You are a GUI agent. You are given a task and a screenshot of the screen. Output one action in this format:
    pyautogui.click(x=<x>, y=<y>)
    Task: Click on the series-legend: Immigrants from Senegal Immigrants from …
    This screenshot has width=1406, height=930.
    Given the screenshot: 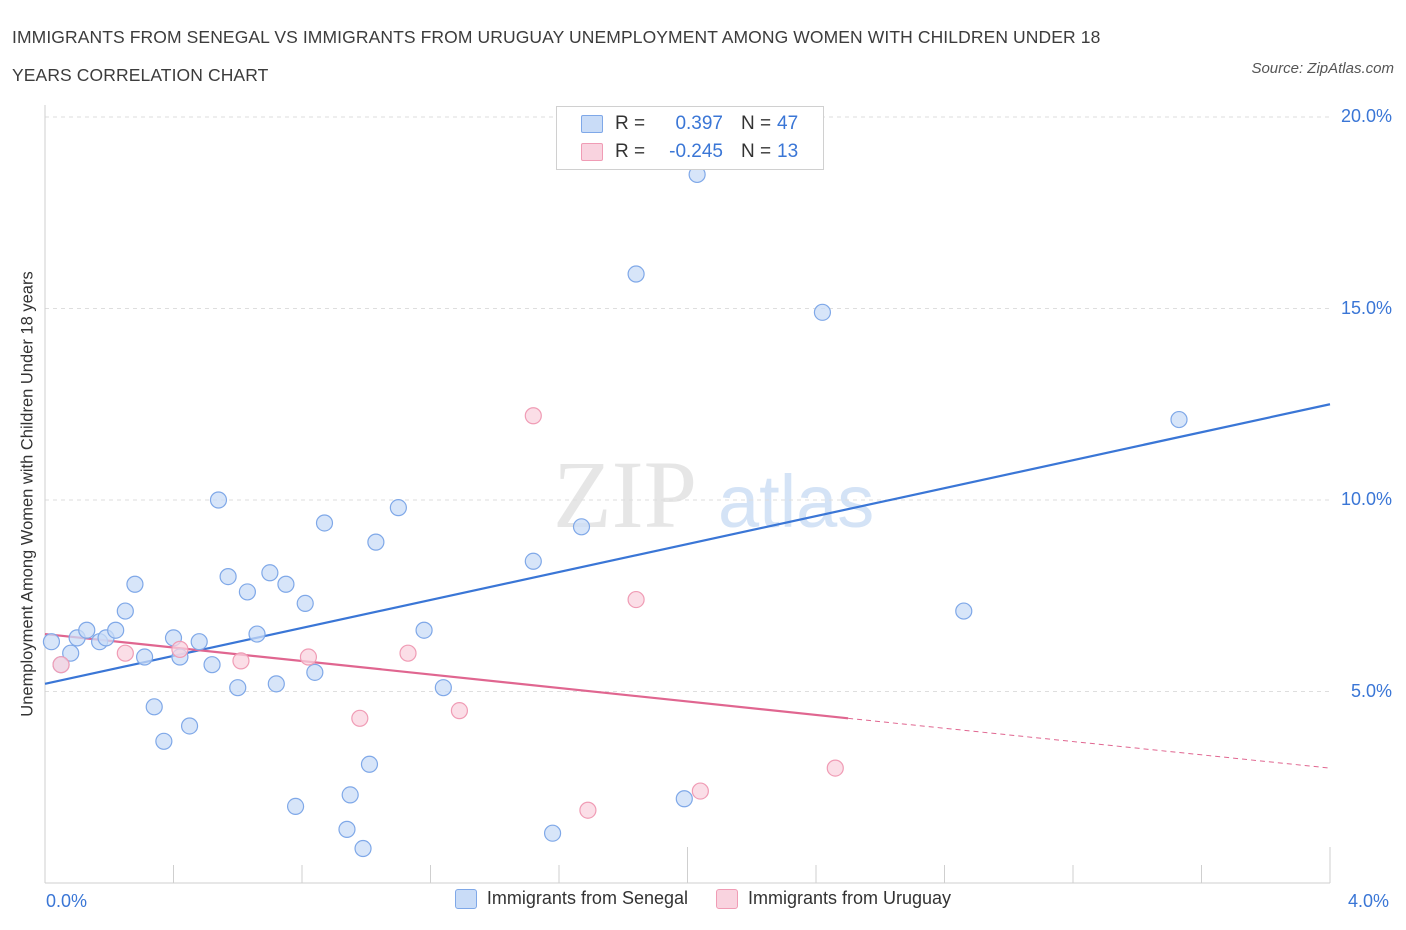 What is the action you would take?
    pyautogui.click(x=703, y=898)
    